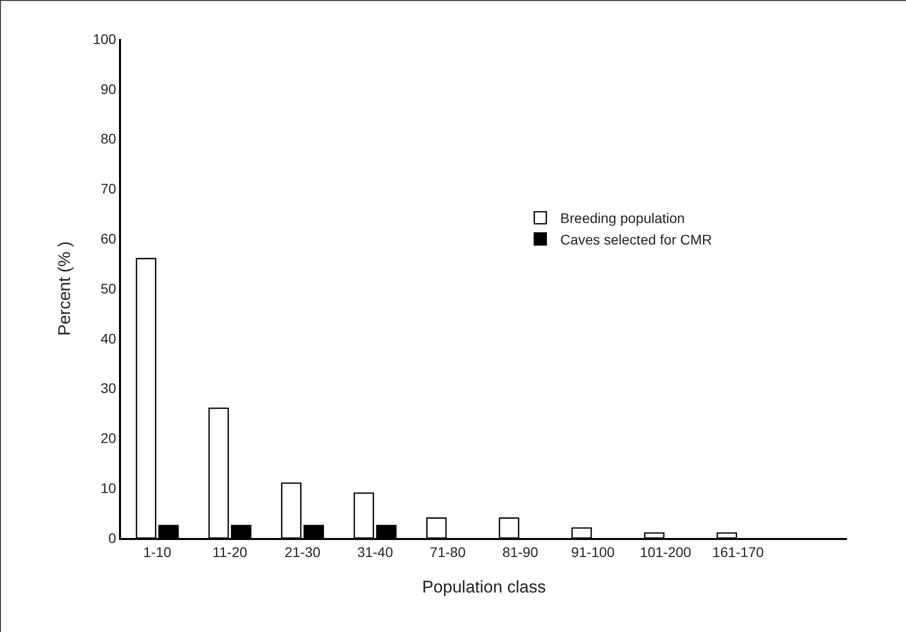 The height and width of the screenshot is (632, 906). What do you see at coordinates (593, 552) in the screenshot?
I see `x-tick-label: 91-100` at bounding box center [593, 552].